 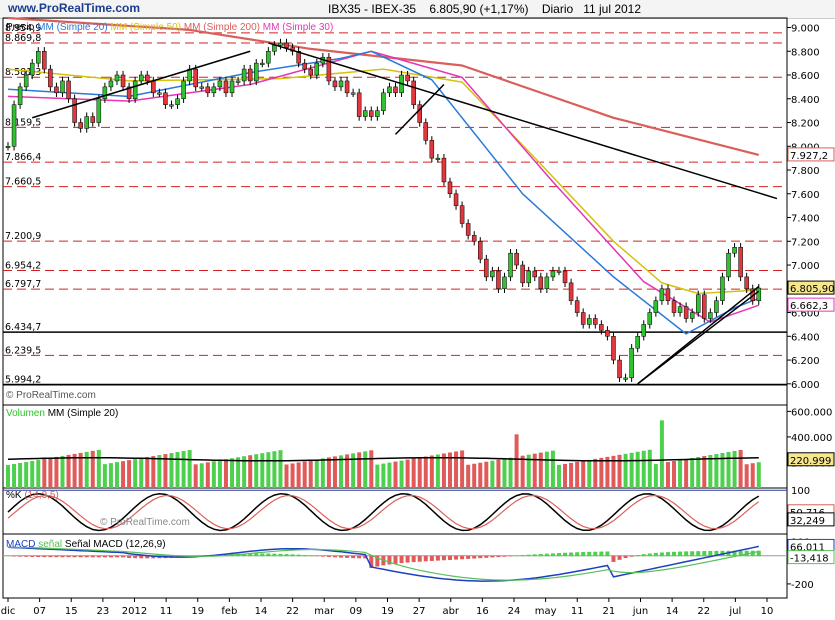 What do you see at coordinates (546, 611) in the screenshot?
I see `x-tick-label: may` at bounding box center [546, 611].